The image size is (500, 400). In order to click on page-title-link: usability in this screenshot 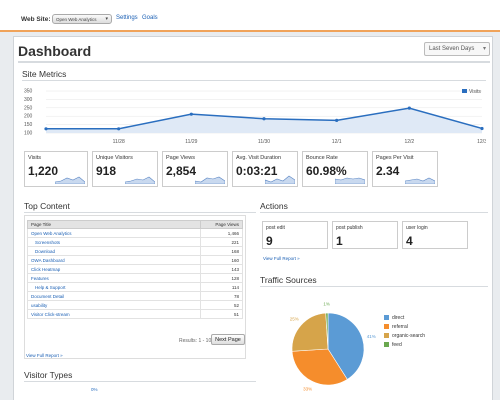, I will do `click(114, 305)`.